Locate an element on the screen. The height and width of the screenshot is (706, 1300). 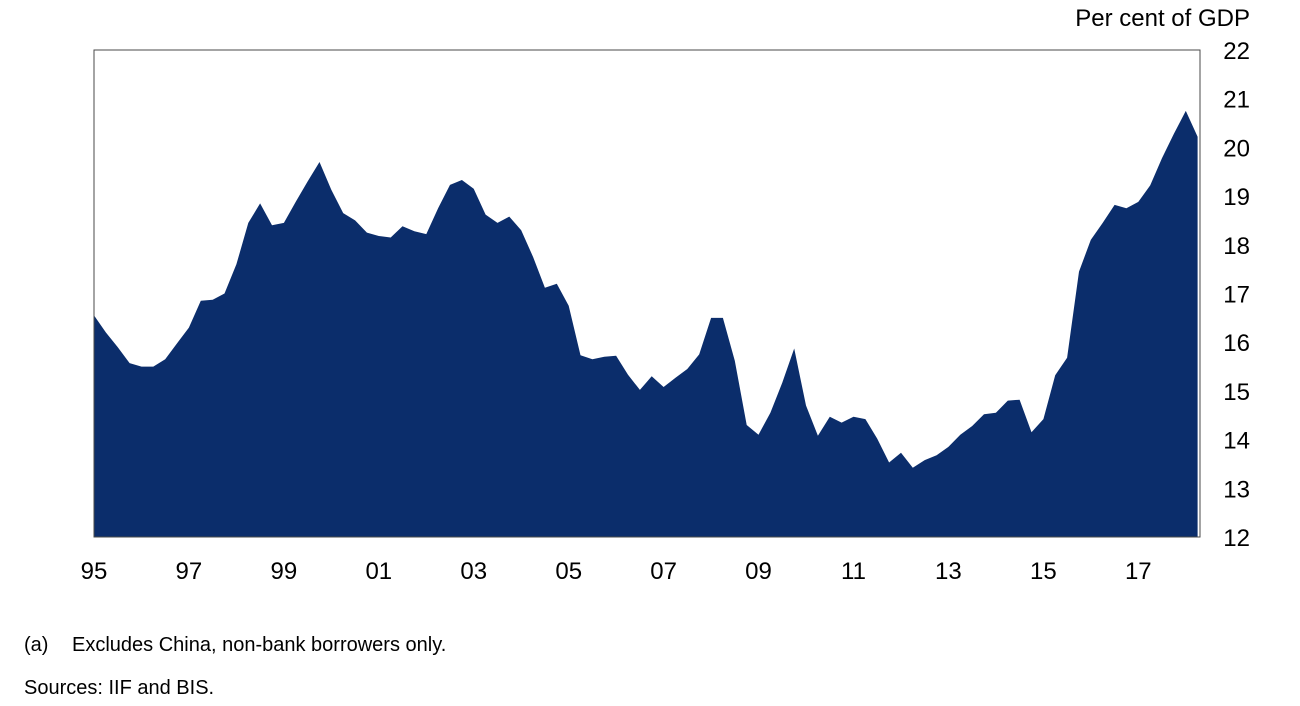
y-tick-label: 13 is located at coordinates (1236, 489).